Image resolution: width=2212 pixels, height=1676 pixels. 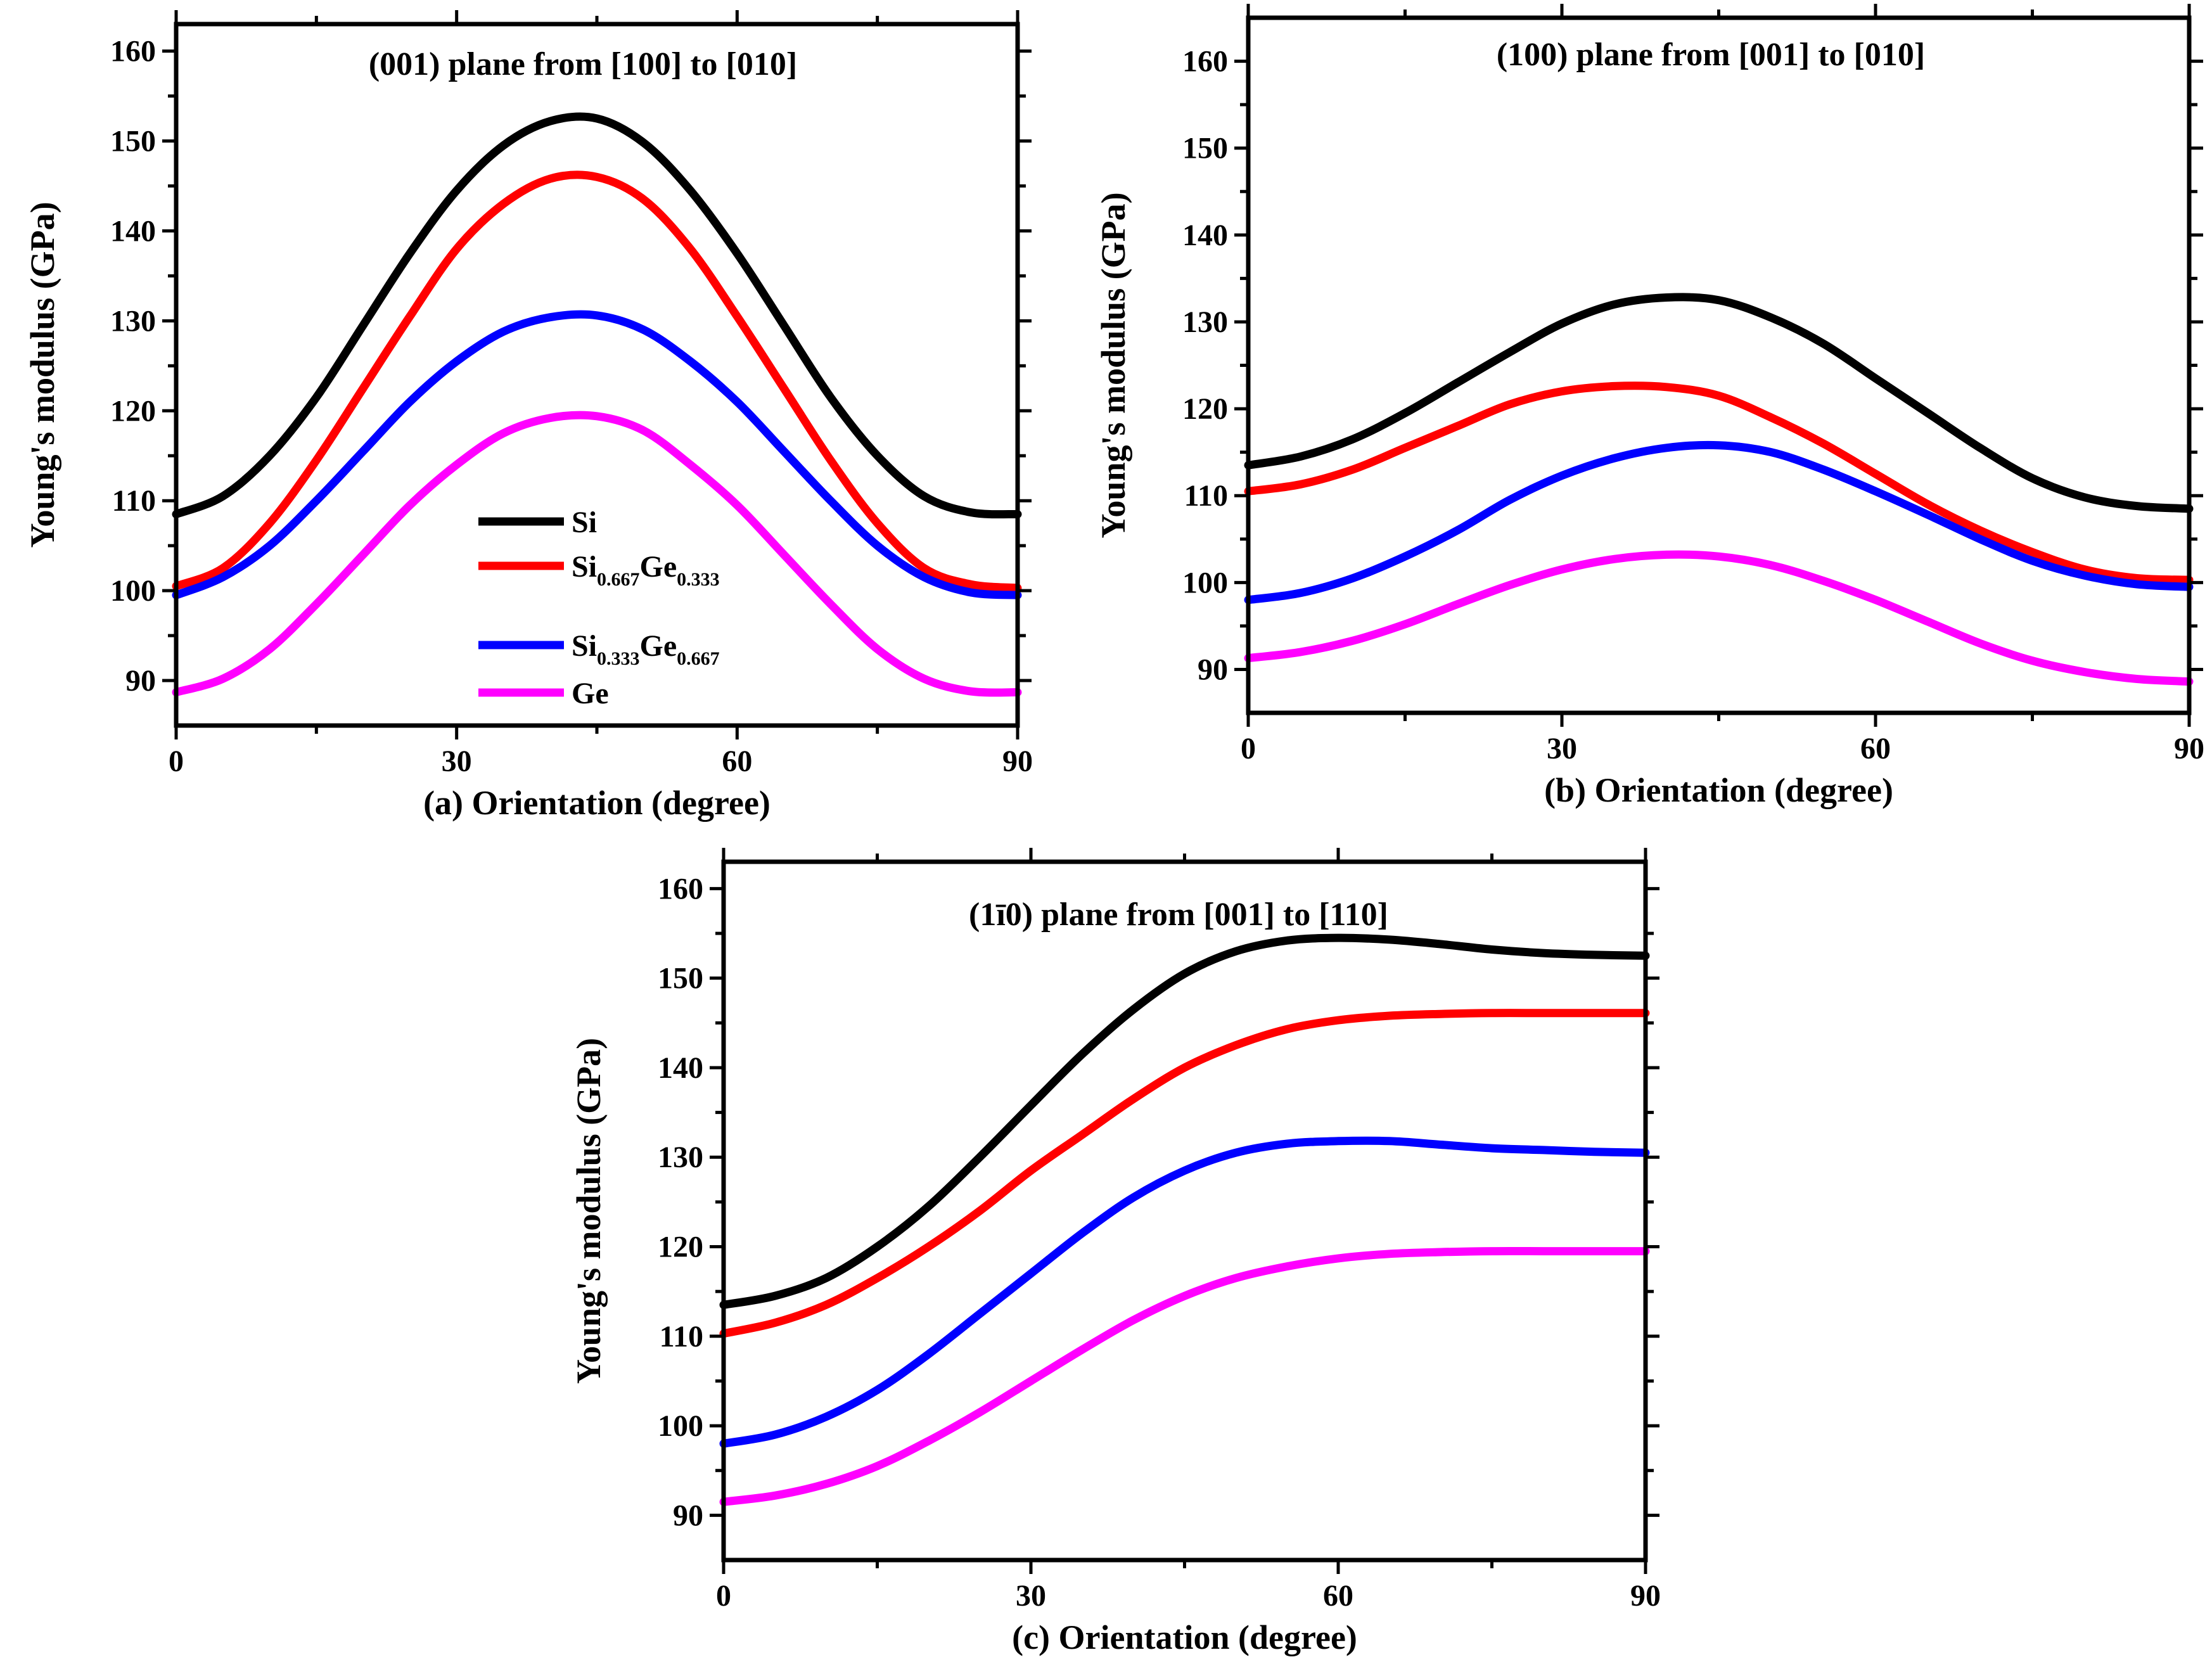 I want to click on series-line-b-si, so click(x=1719, y=403).